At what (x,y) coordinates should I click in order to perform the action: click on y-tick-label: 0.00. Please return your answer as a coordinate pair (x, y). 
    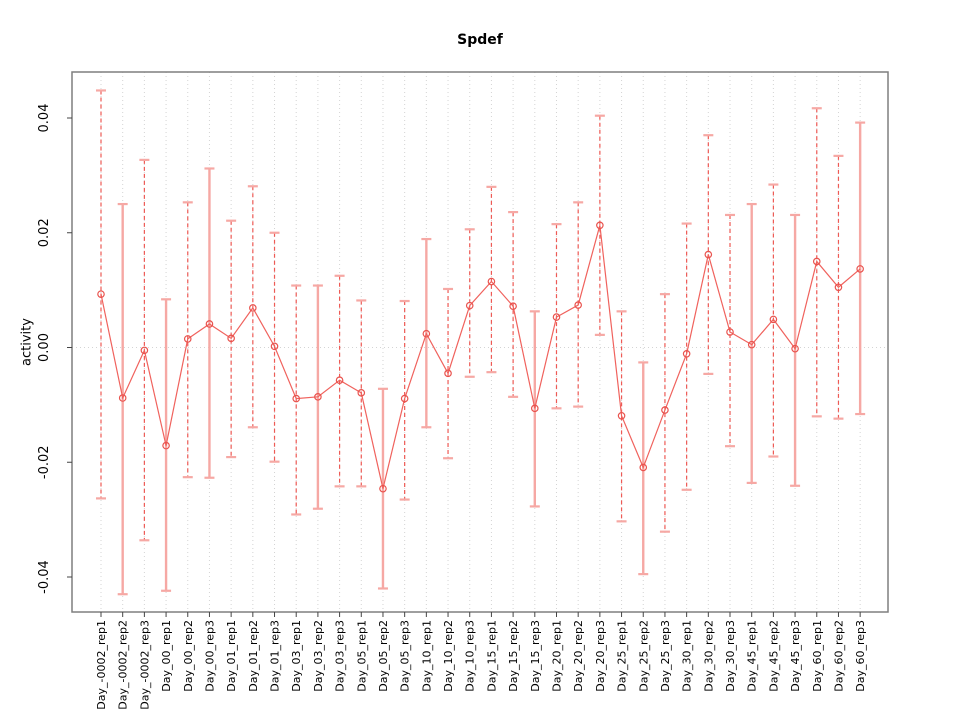
    Looking at the image, I should click on (44, 347).